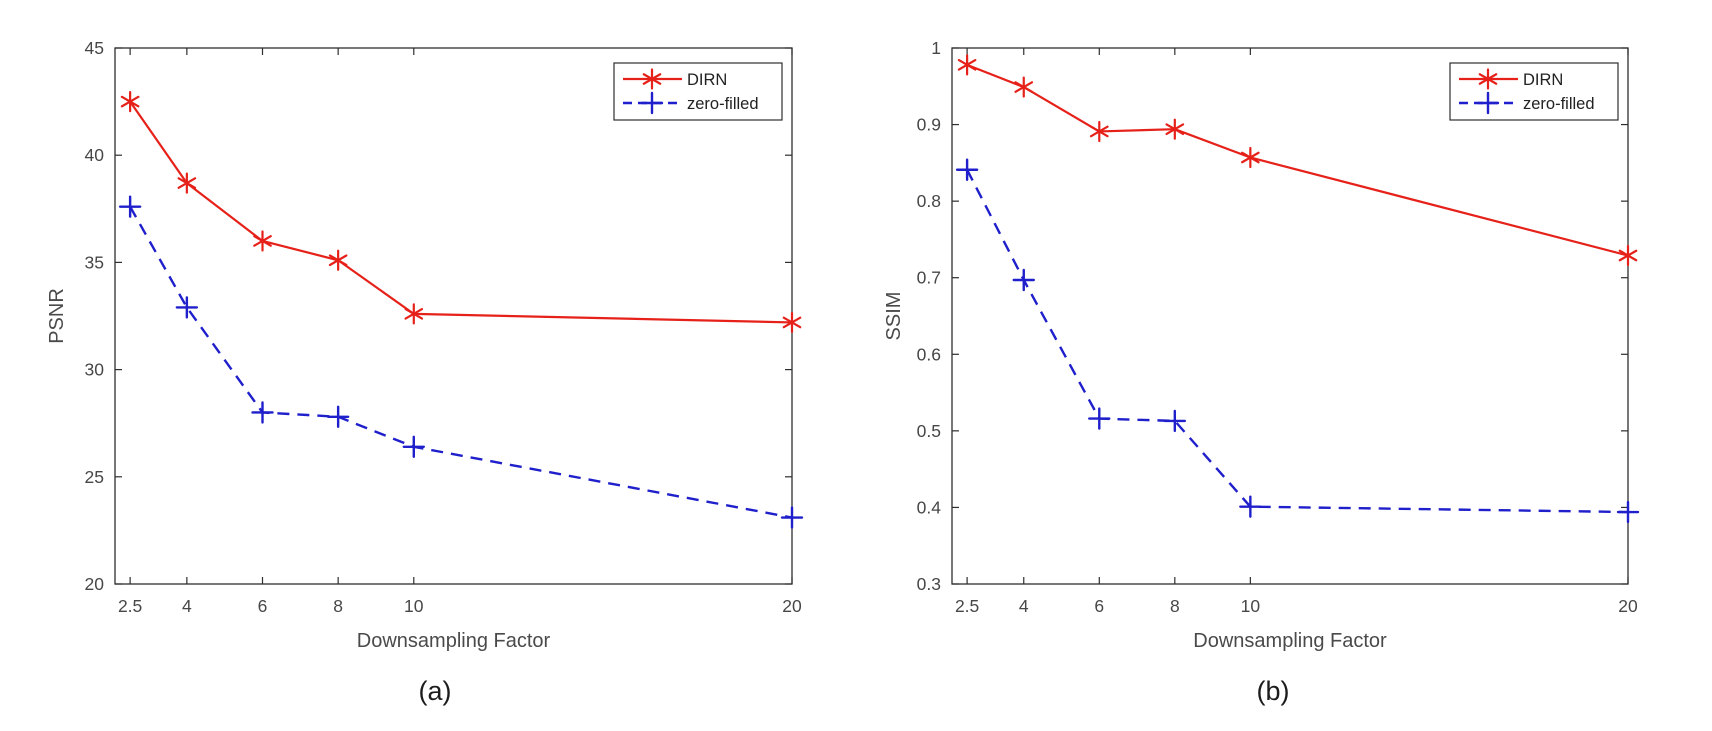 This screenshot has height=731, width=1712. What do you see at coordinates (95, 370) in the screenshot?
I see `y-tick-label: 30` at bounding box center [95, 370].